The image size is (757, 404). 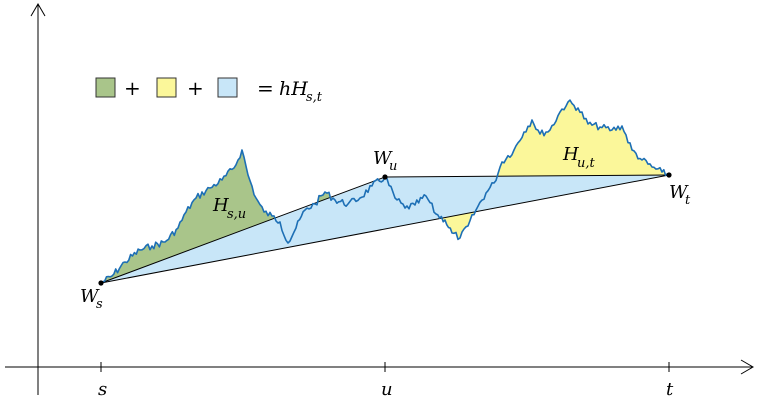 I want to click on label-hsu: H s,u, so click(x=229, y=208).